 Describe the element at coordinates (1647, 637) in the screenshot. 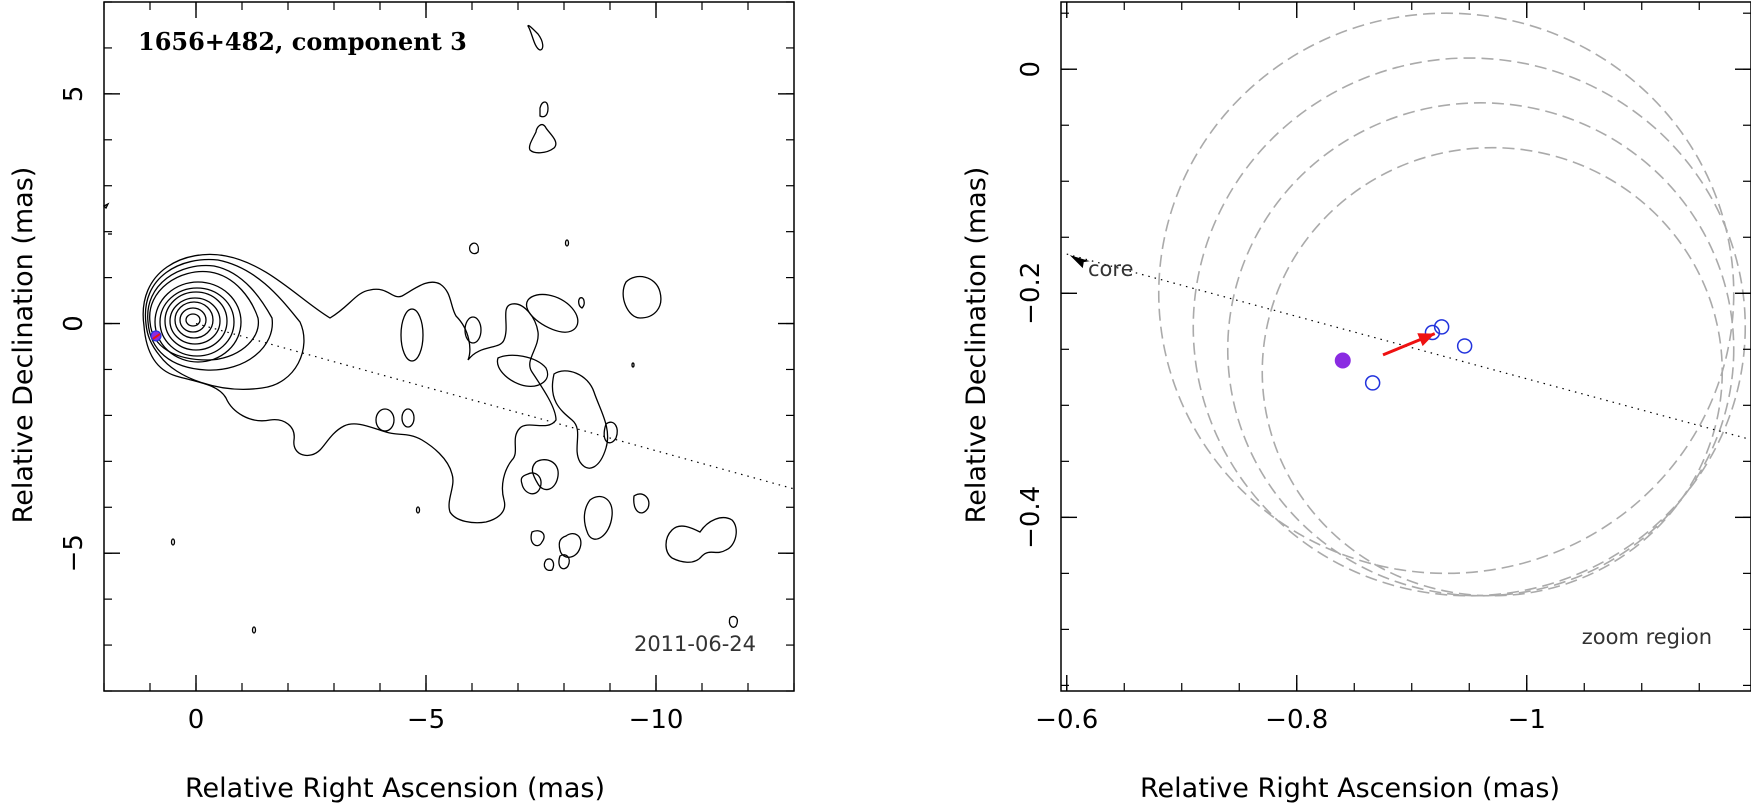

I see `zoom-region-label: zoom region` at that location.